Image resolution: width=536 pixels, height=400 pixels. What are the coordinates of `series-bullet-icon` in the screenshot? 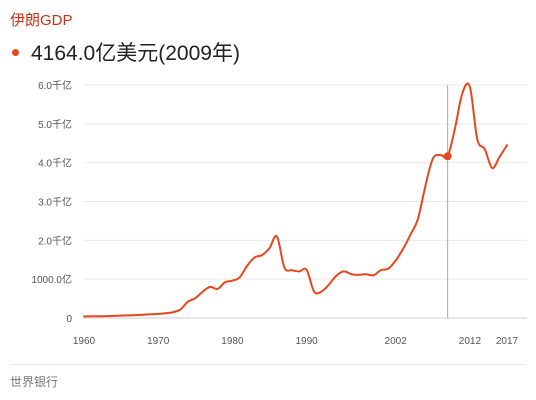 It's located at (15, 52).